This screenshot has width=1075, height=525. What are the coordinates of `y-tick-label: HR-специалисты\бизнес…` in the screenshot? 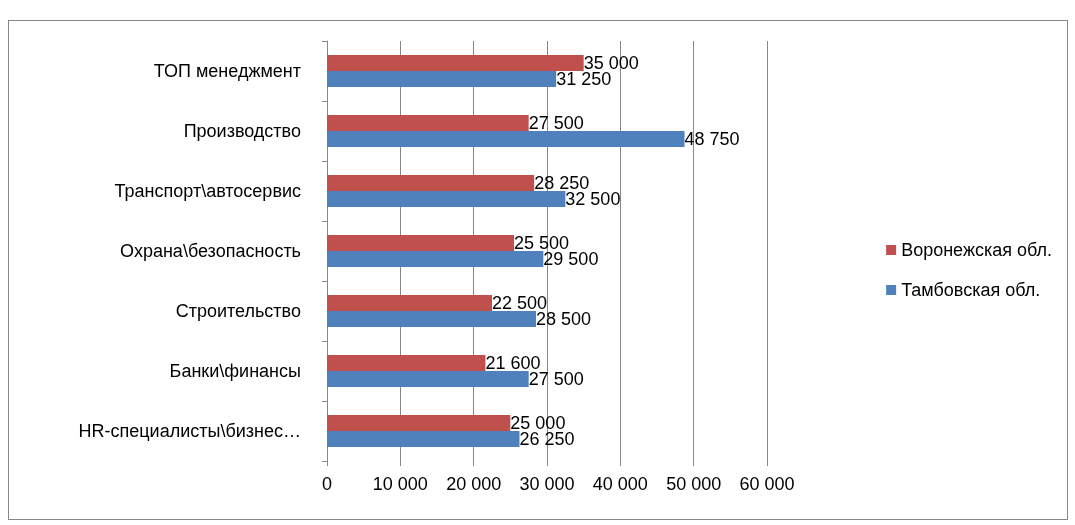 It's located at (189, 431).